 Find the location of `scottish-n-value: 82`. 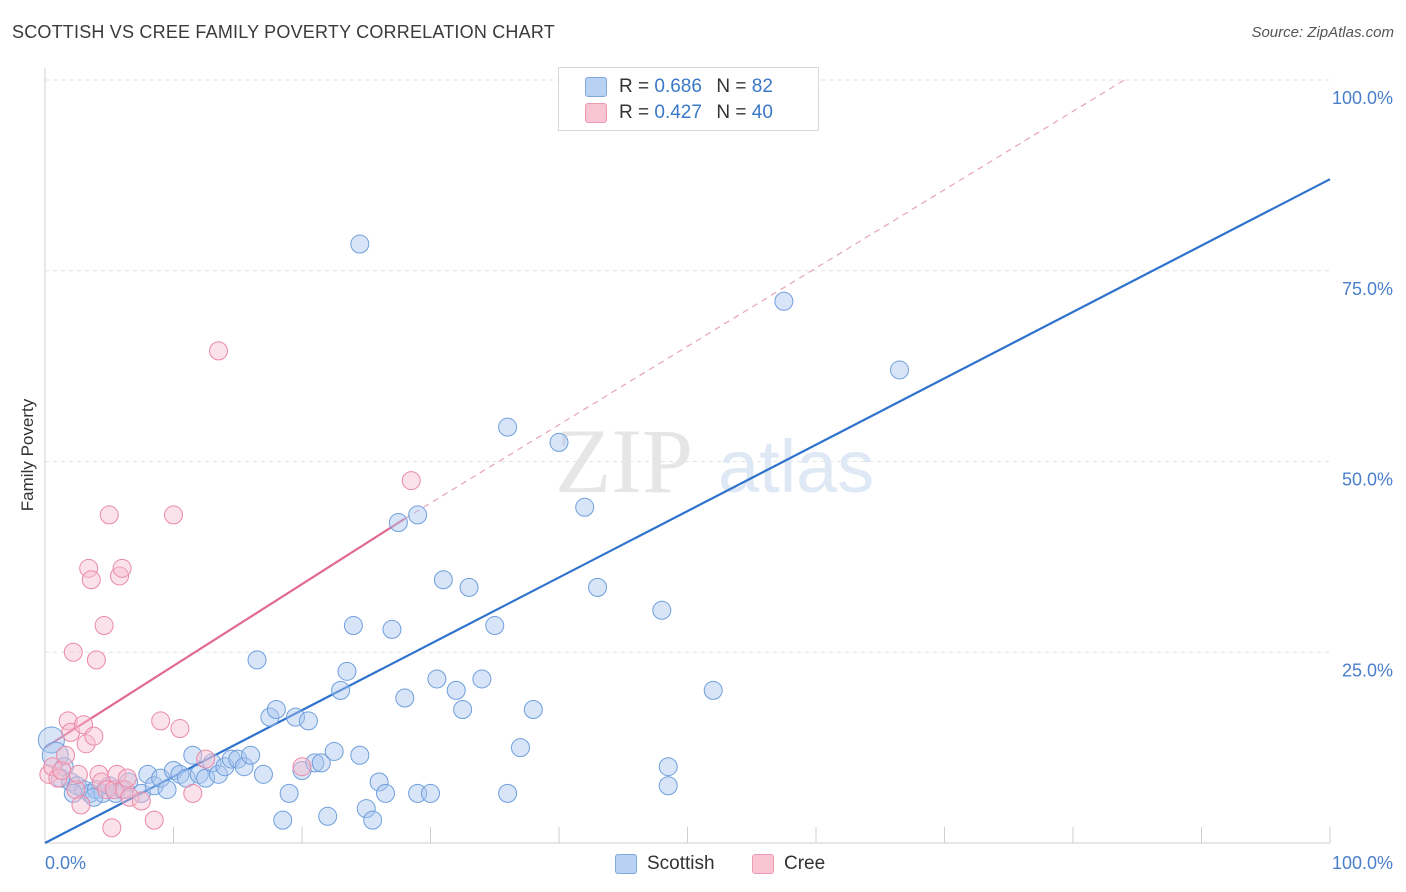

scottish-n-value: 82 is located at coordinates (762, 86).